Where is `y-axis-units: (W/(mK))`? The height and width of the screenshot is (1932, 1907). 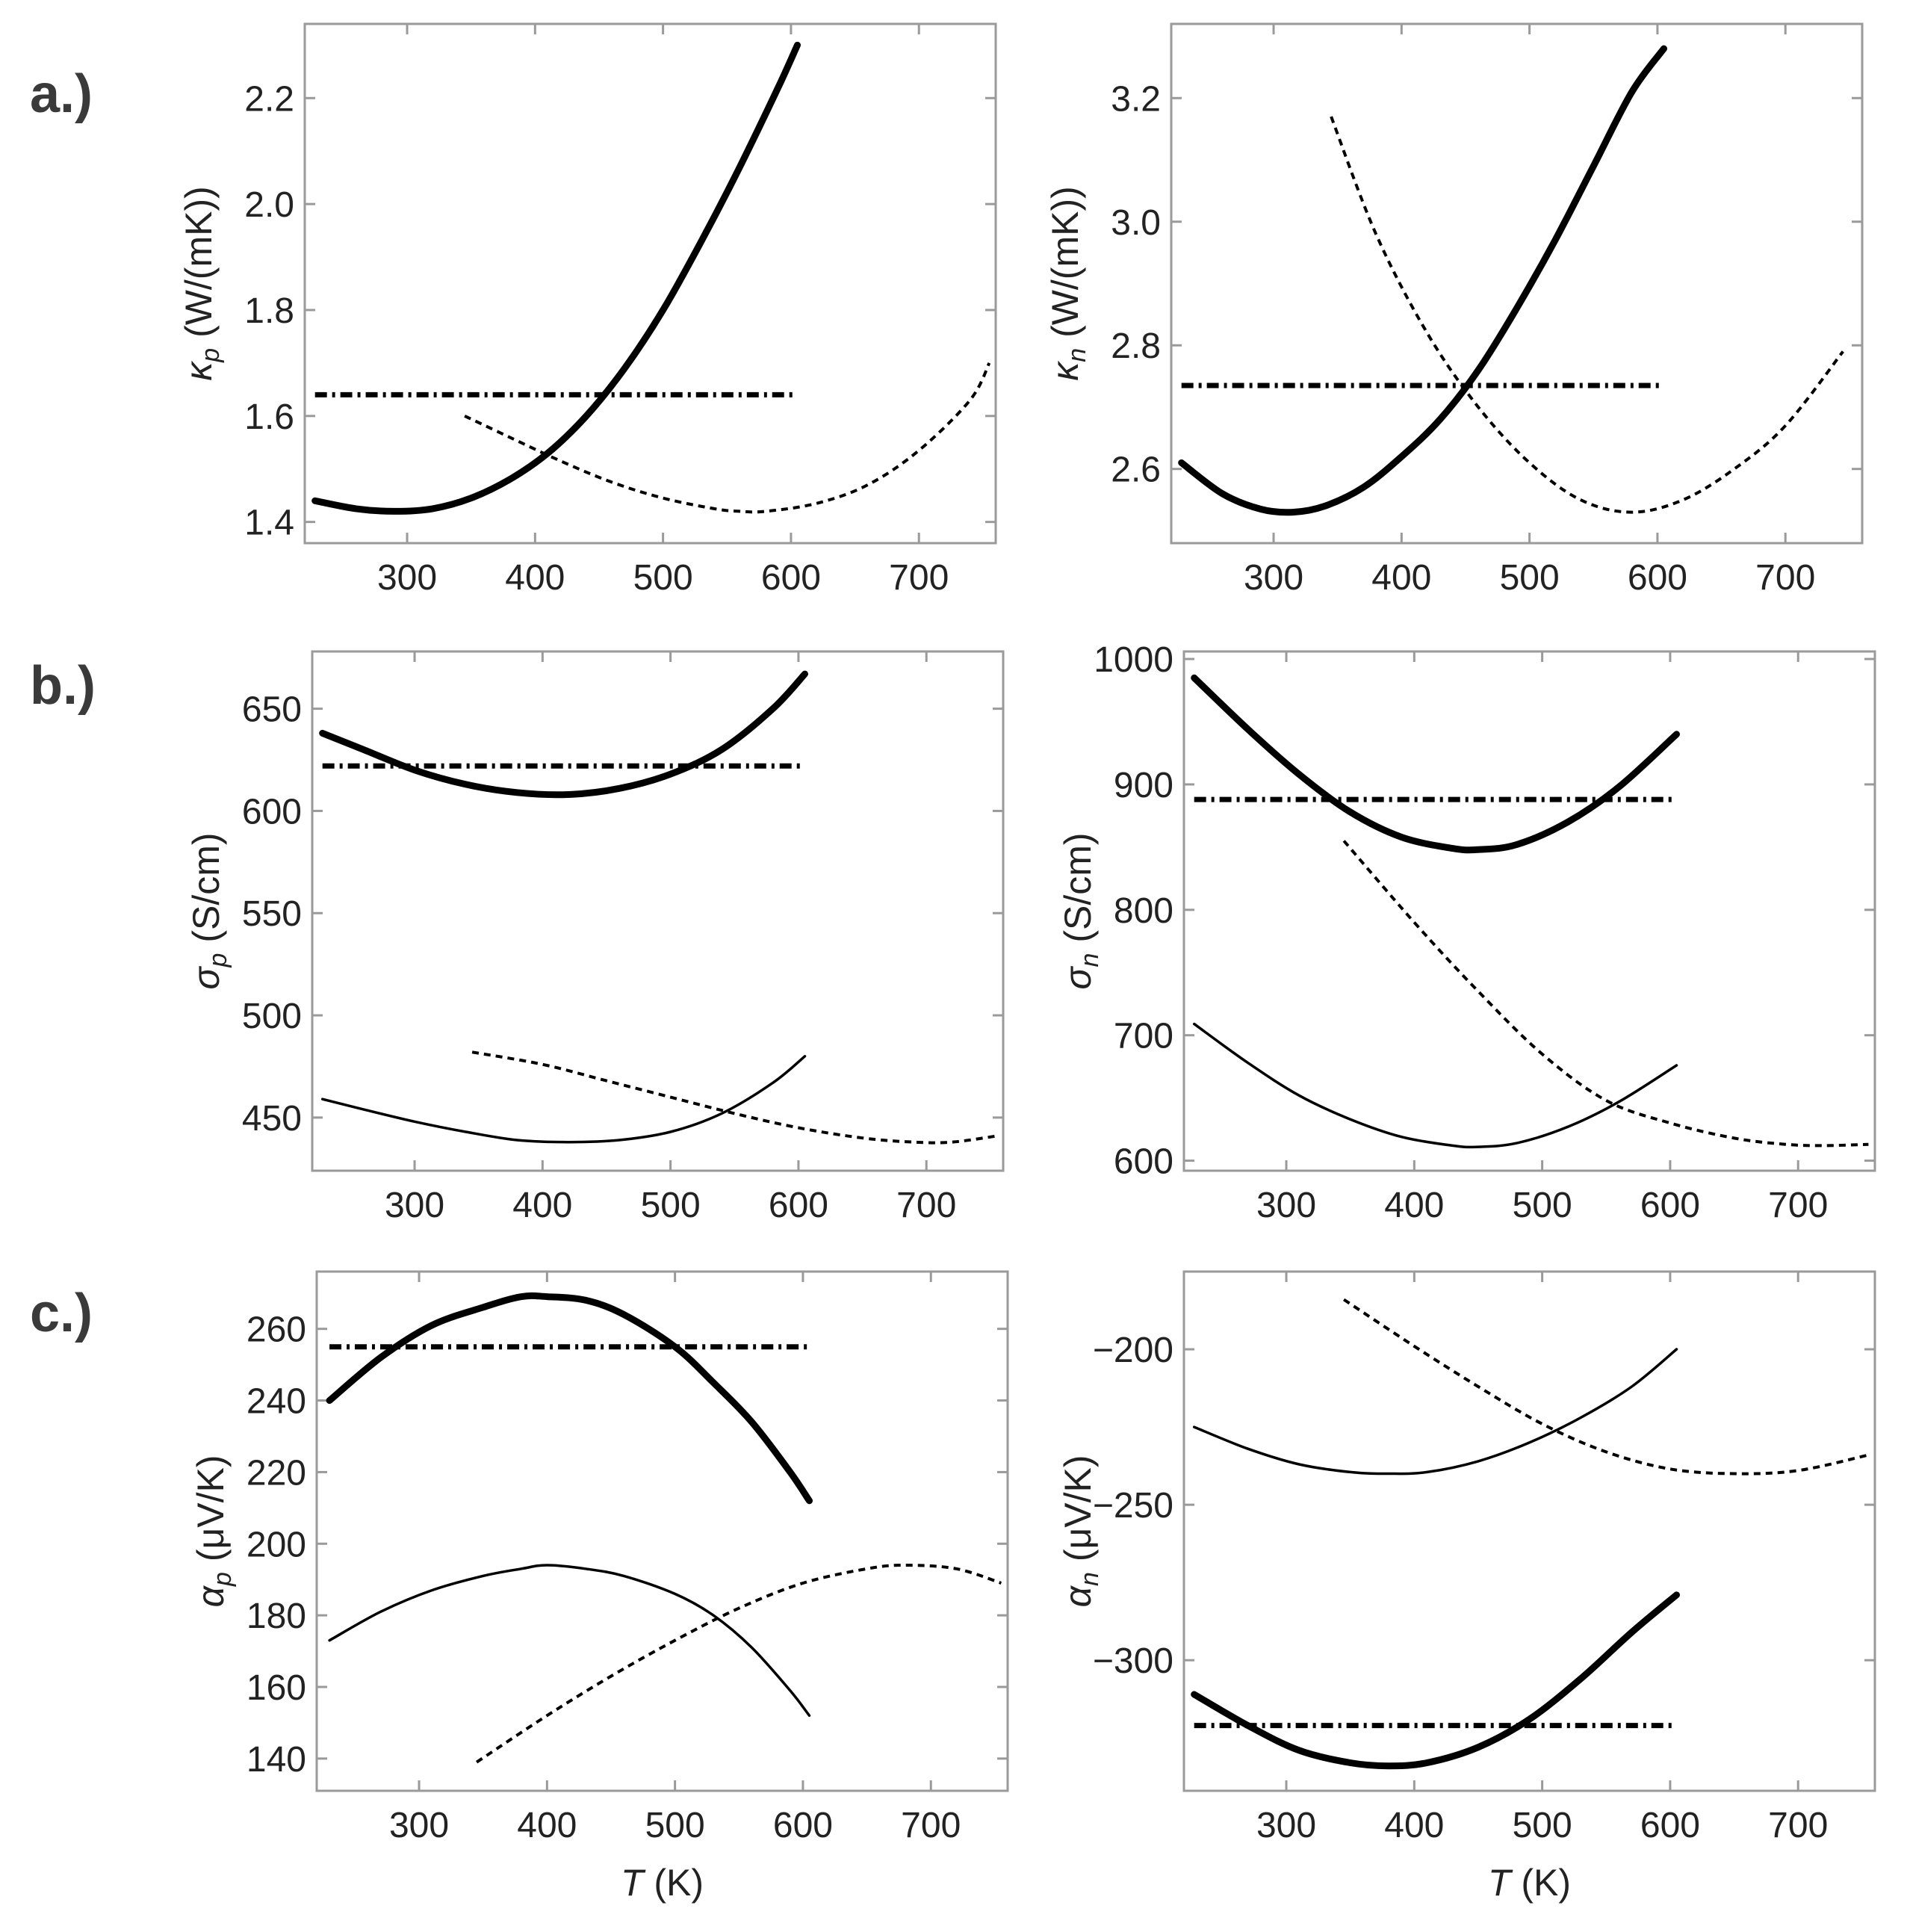
y-axis-units: (W/(mK)) is located at coordinates (199, 267).